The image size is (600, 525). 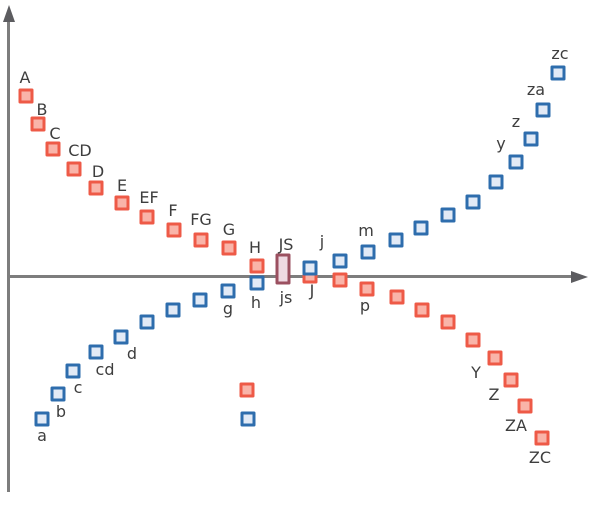 What do you see at coordinates (78, 387) in the screenshot?
I see `point-label-c: c` at bounding box center [78, 387].